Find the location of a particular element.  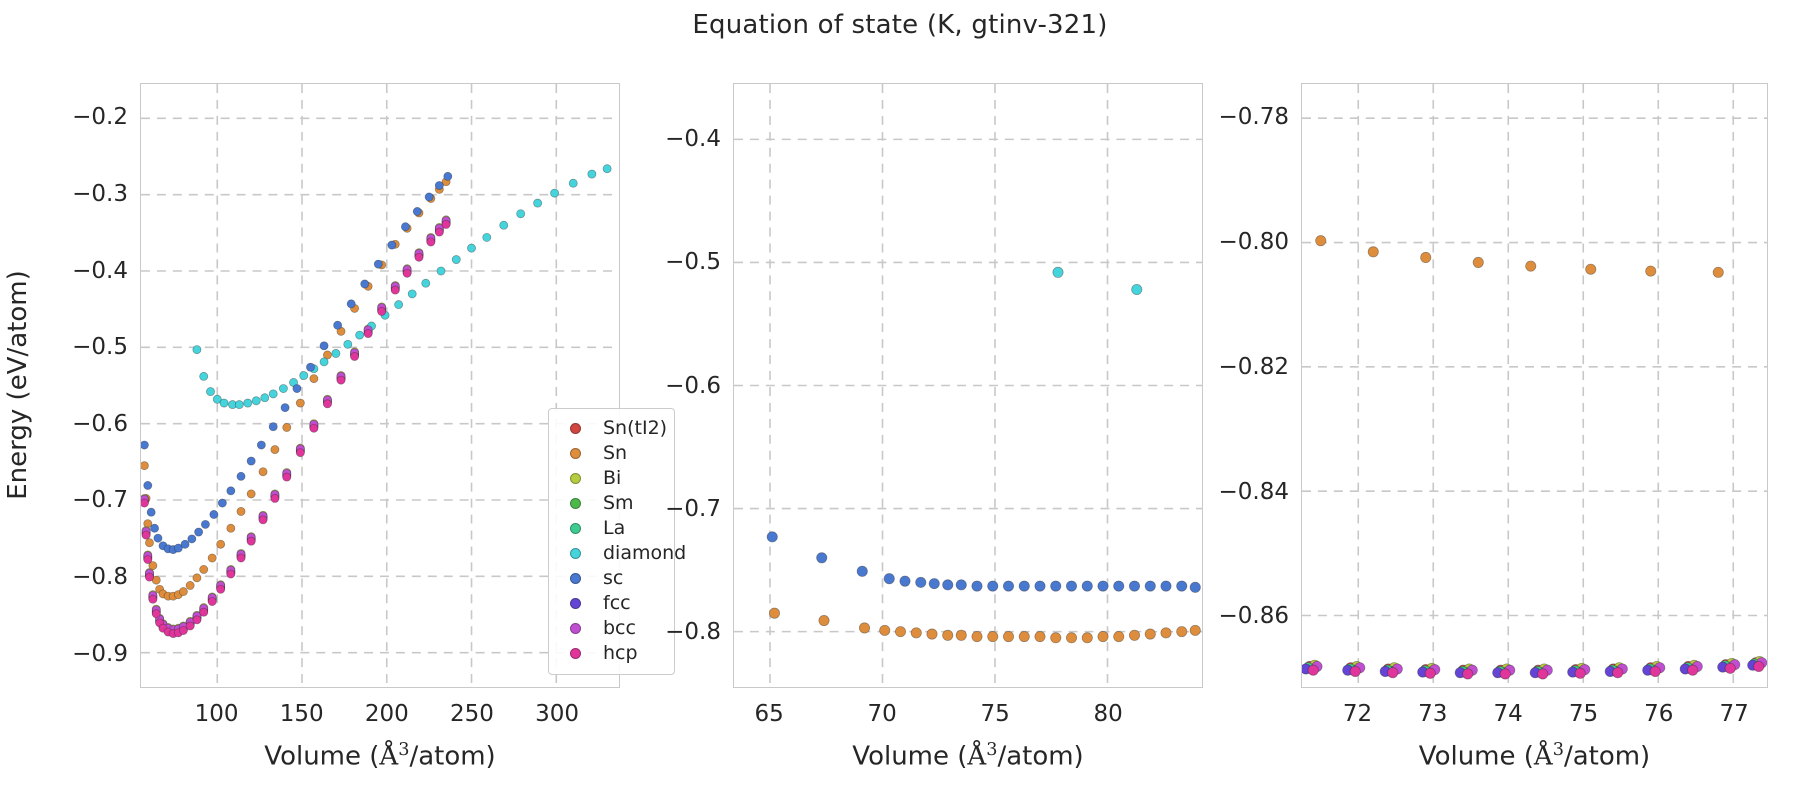

y-tick-label: −0.2 is located at coordinates (100, 117).